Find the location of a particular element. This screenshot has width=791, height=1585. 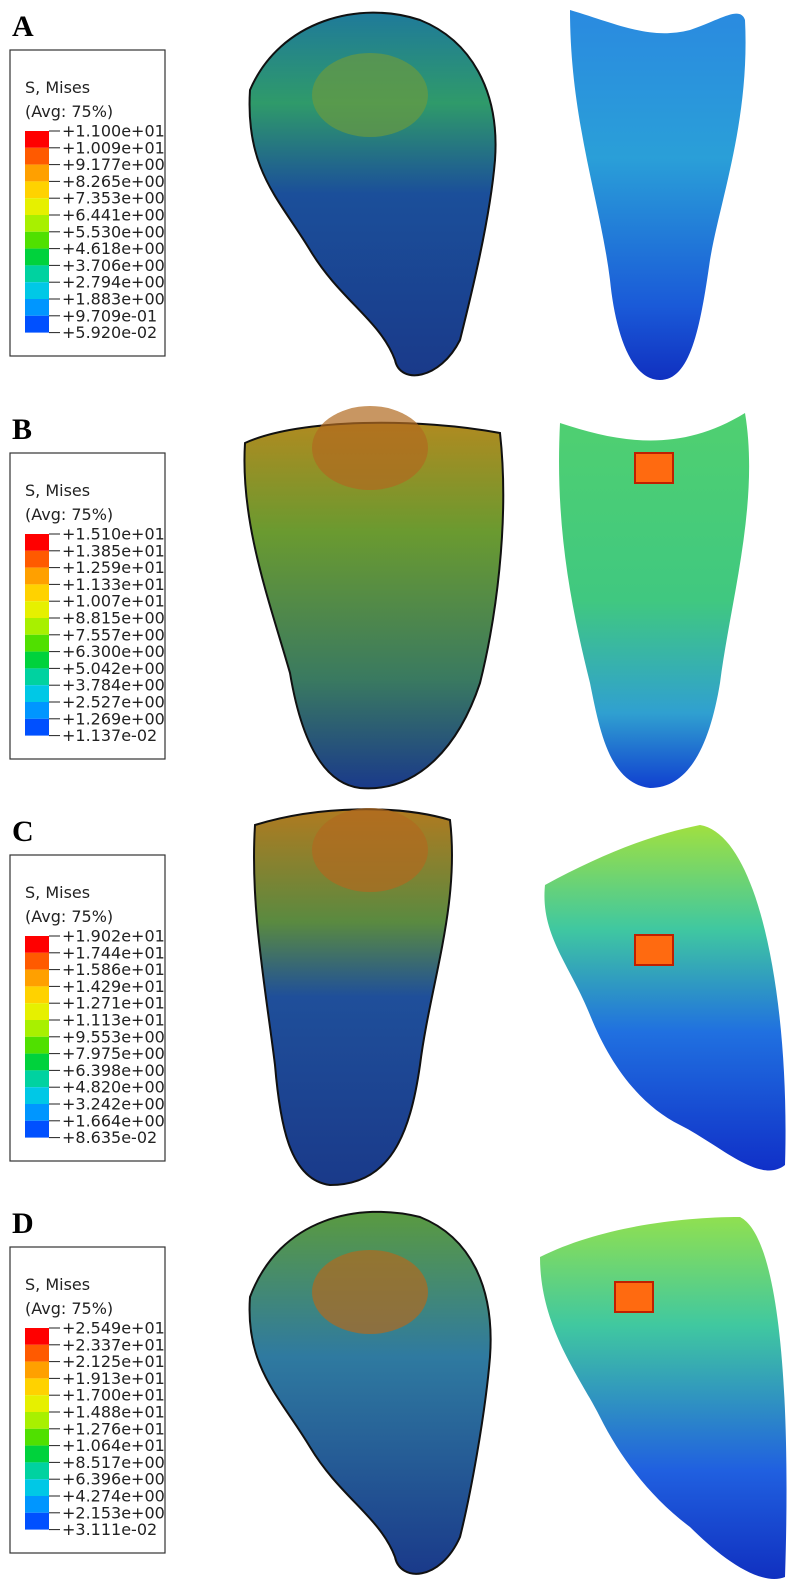

level-label: +1.064e+01 is located at coordinates (113, 1445).